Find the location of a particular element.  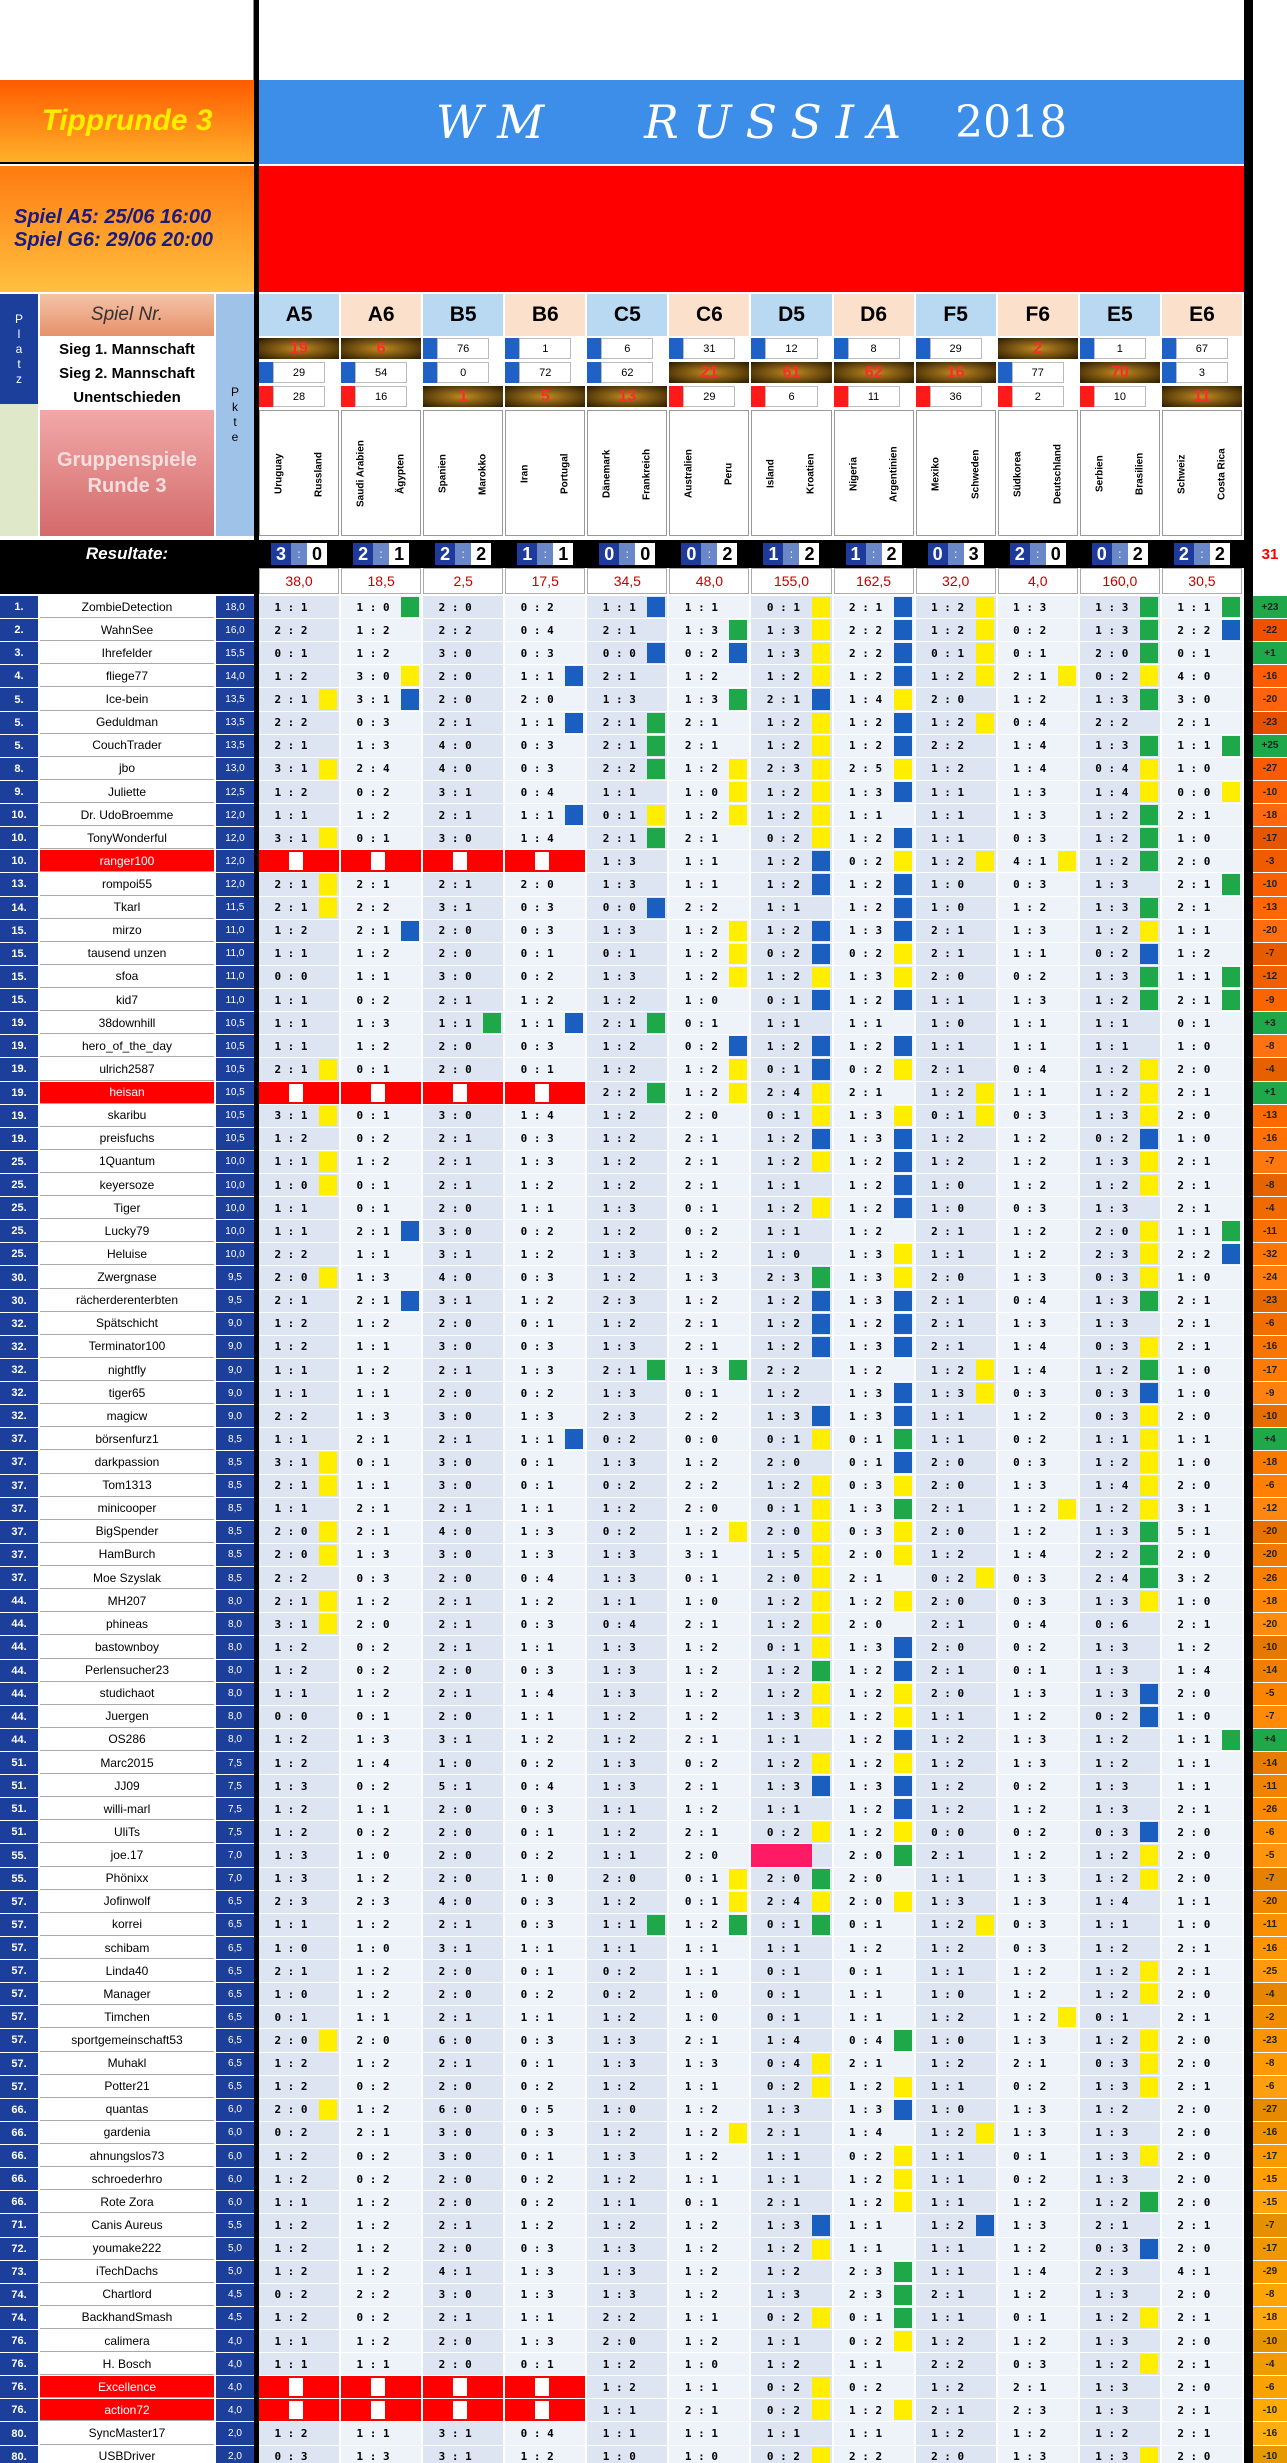

rank-change: -32 is located at coordinates (1270, 1254).